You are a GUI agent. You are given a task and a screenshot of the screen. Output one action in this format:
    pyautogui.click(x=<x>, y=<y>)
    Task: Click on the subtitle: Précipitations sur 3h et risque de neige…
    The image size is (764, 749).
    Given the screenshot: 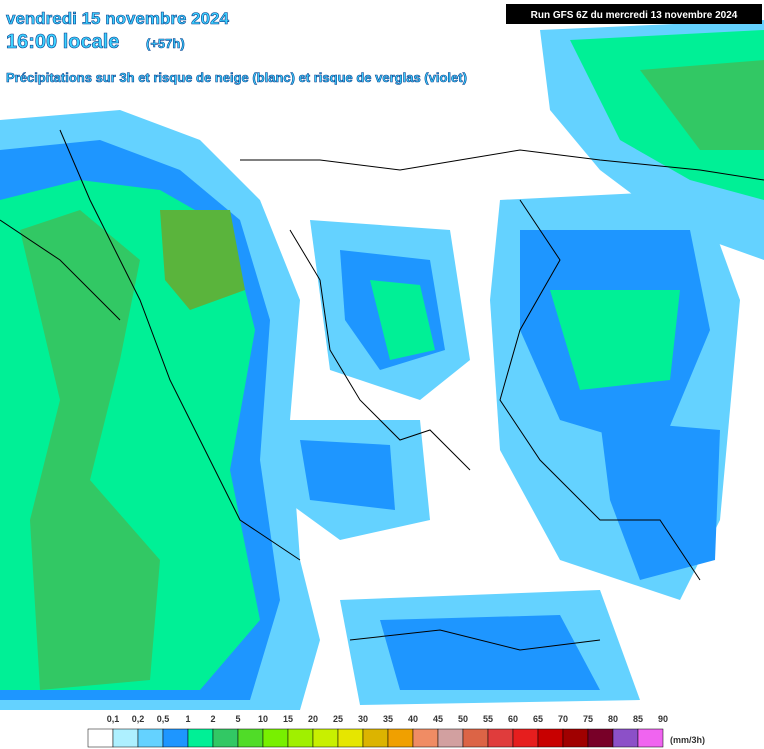 What is the action you would take?
    pyautogui.click(x=236, y=77)
    